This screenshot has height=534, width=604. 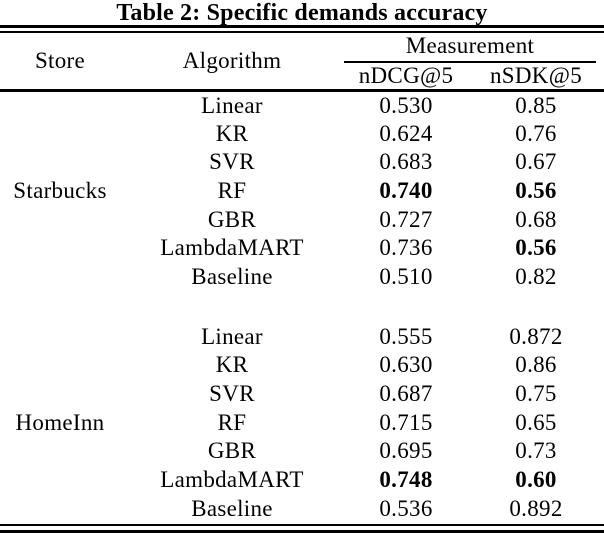 What do you see at coordinates (302, 336) in the screenshot?
I see `table-row: Linear 0.555 0.872` at bounding box center [302, 336].